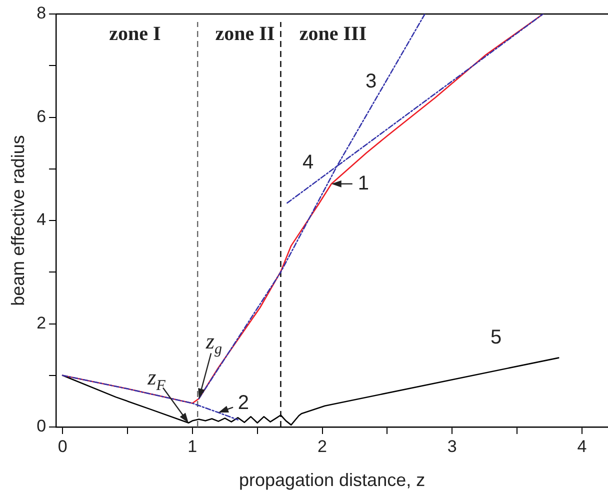  What do you see at coordinates (150, 397) in the screenshot?
I see `line-series` at bounding box center [150, 397].